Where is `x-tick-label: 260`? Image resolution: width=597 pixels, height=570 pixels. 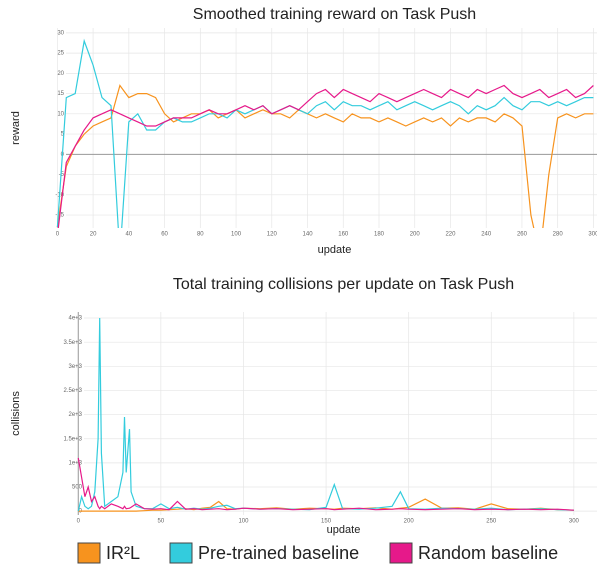
x-tick-label: 260 is located at coordinates (522, 235).